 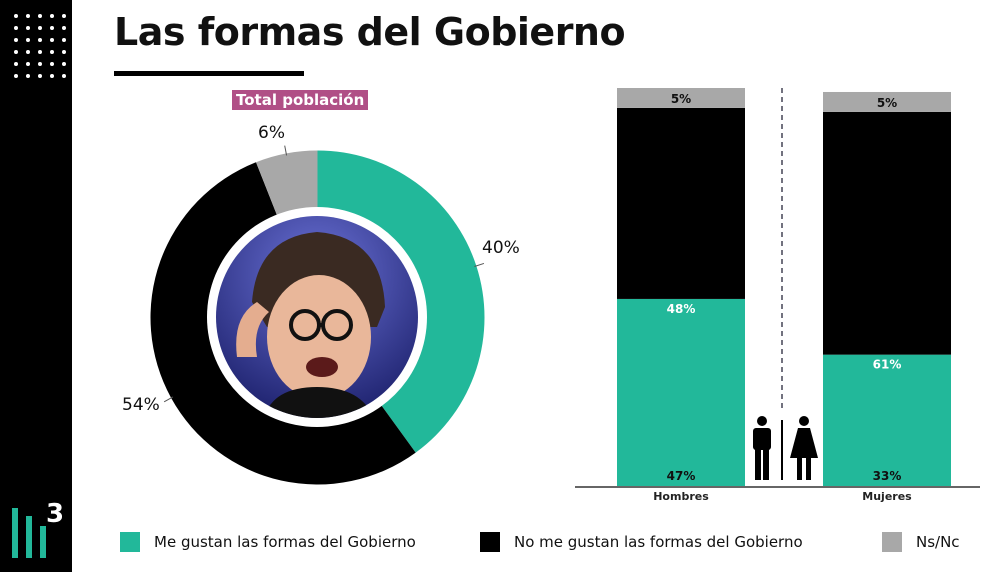 I want to click on bar-data-label: 47%, so click(x=681, y=476).